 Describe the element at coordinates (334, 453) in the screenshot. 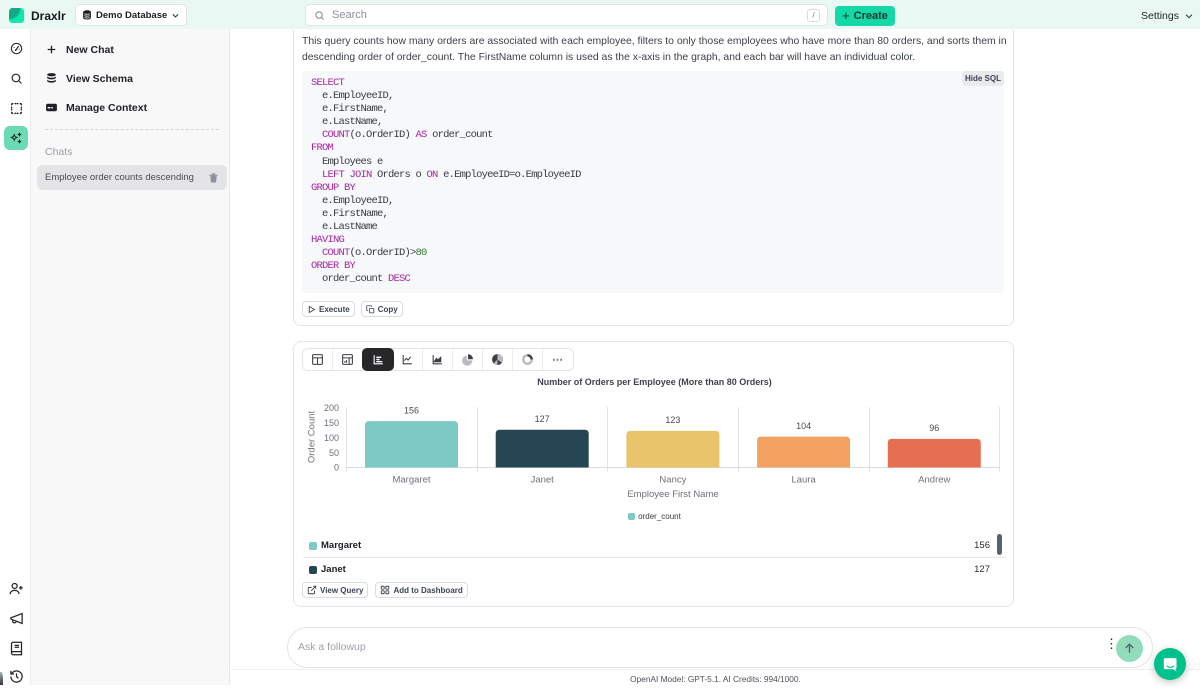

I see `svg-text: 50` at that location.